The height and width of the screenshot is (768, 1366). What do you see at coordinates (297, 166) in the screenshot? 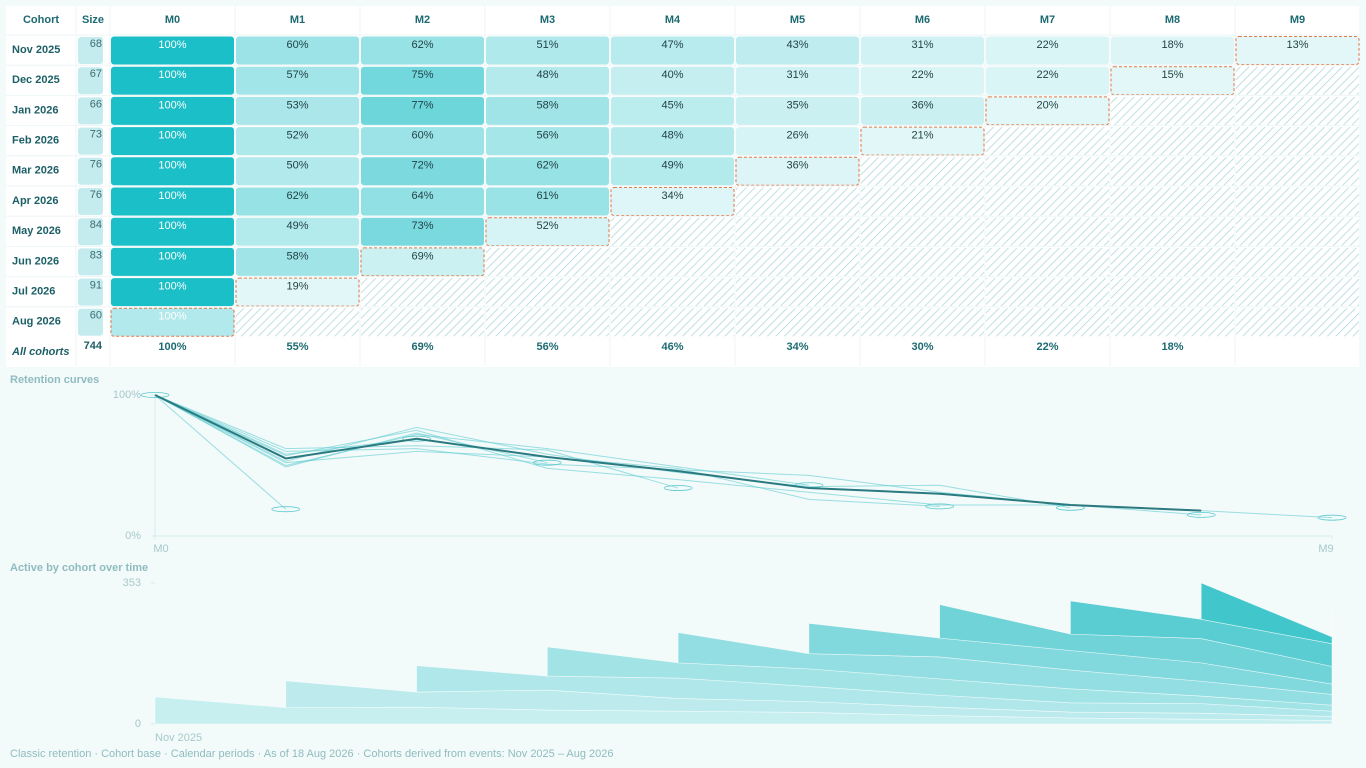
I see `retention-label: 50%` at bounding box center [297, 166].